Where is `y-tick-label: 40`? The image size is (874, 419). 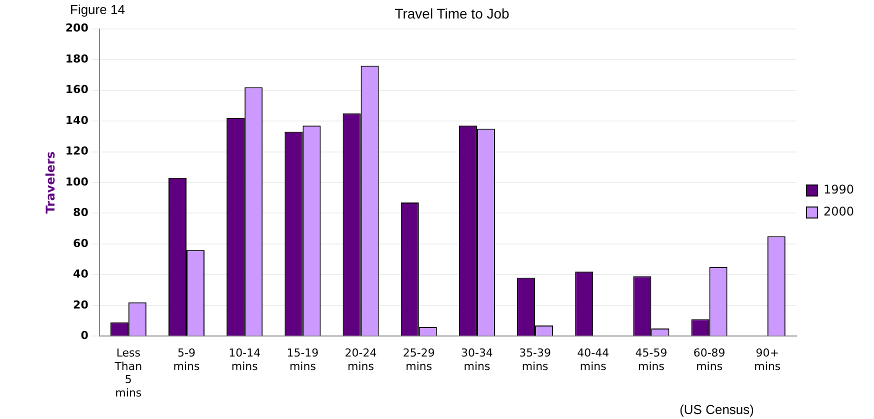 y-tick-label: 40 is located at coordinates (81, 274).